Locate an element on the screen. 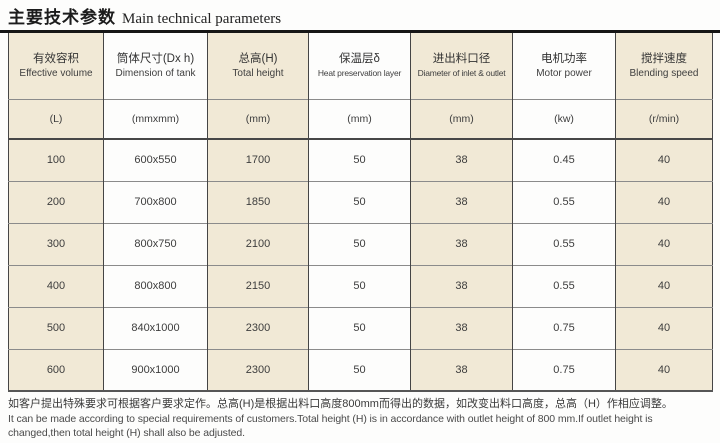  header-label-zh: 电机功率 is located at coordinates (564, 58).